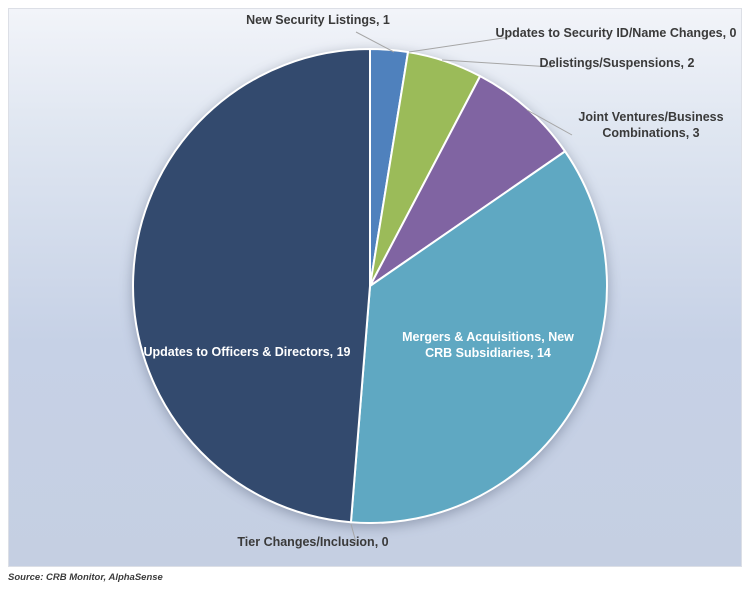 The height and width of the screenshot is (592, 750). What do you see at coordinates (318, 20) in the screenshot?
I see `pie-label-new-security-listings: New Security Listings, 1` at bounding box center [318, 20].